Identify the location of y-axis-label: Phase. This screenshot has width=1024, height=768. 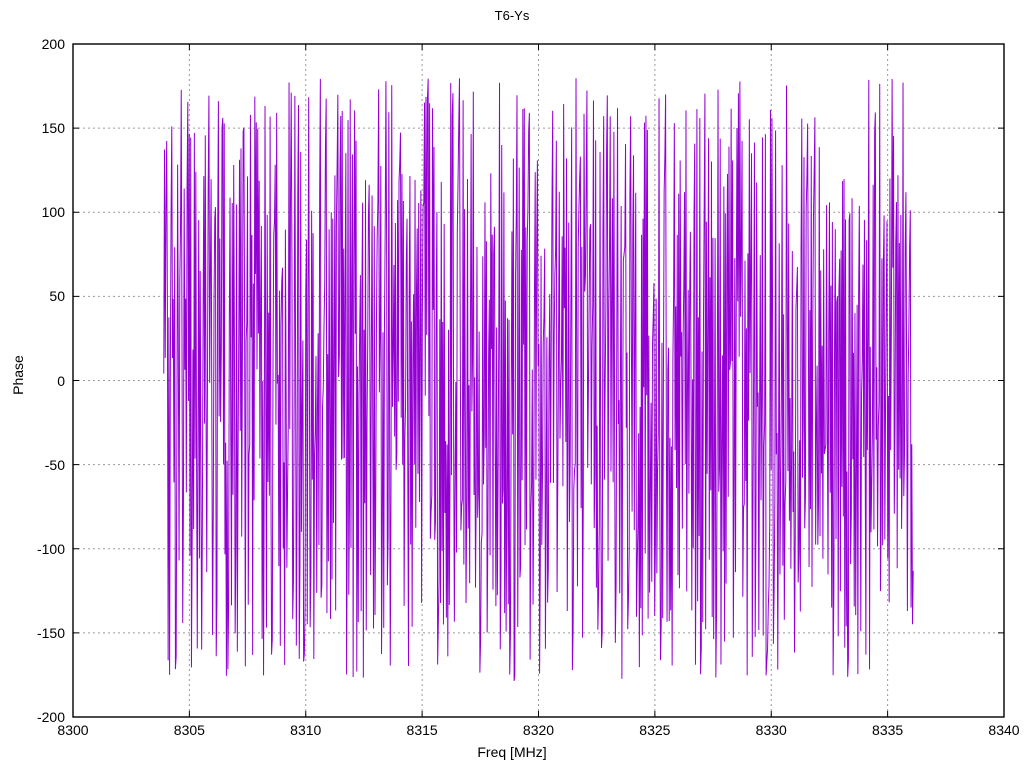
(18, 375).